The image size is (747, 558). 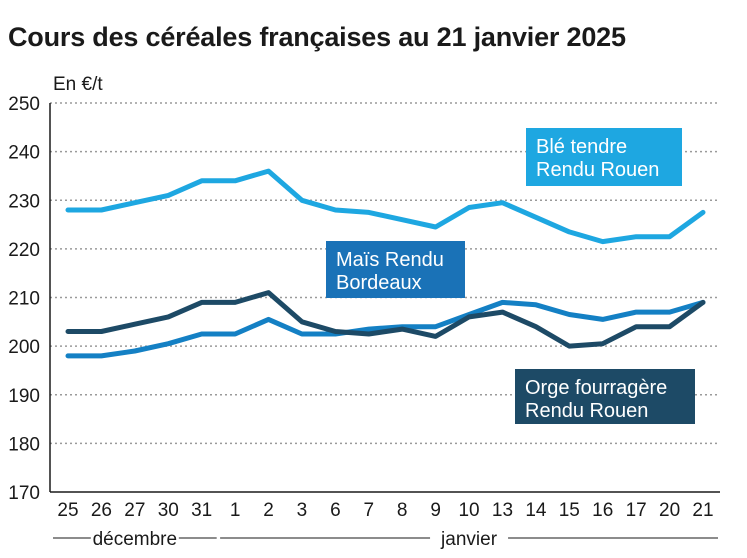 What do you see at coordinates (24, 153) in the screenshot?
I see `y-tick-label: 240` at bounding box center [24, 153].